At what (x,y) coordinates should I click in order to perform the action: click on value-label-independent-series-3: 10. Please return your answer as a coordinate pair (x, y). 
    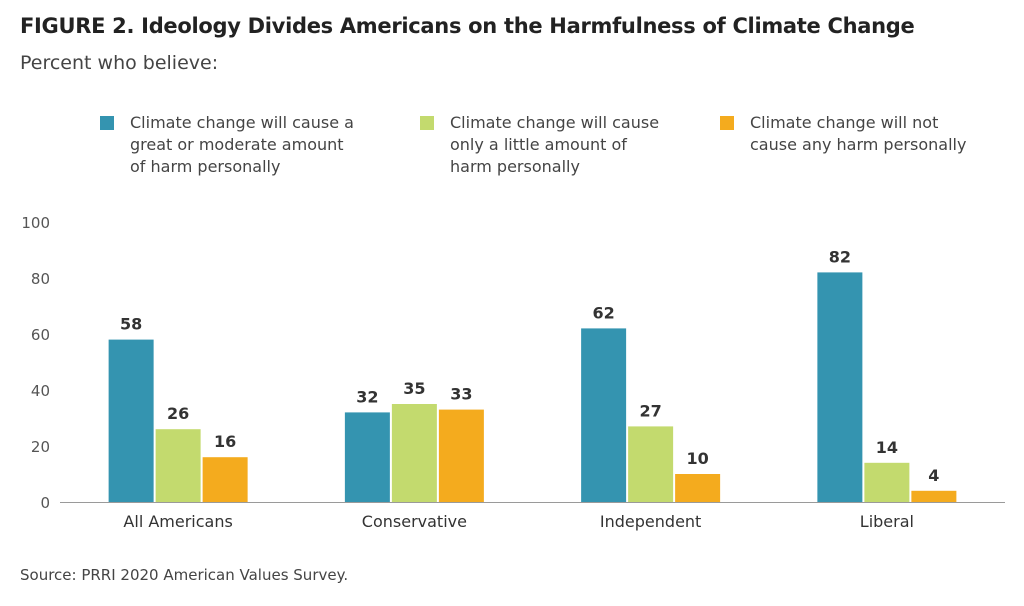
    Looking at the image, I should click on (697, 458).